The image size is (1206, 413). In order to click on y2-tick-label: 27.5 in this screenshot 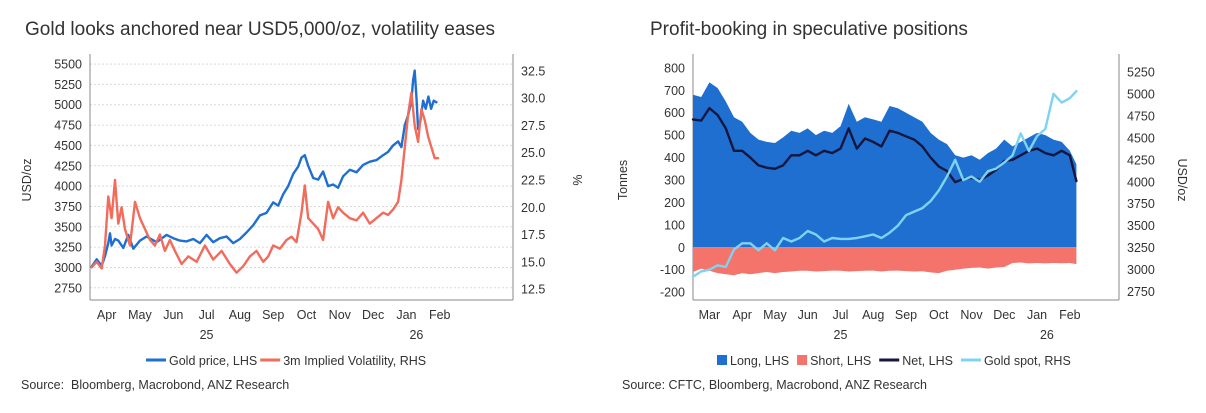, I will do `click(533, 126)`.